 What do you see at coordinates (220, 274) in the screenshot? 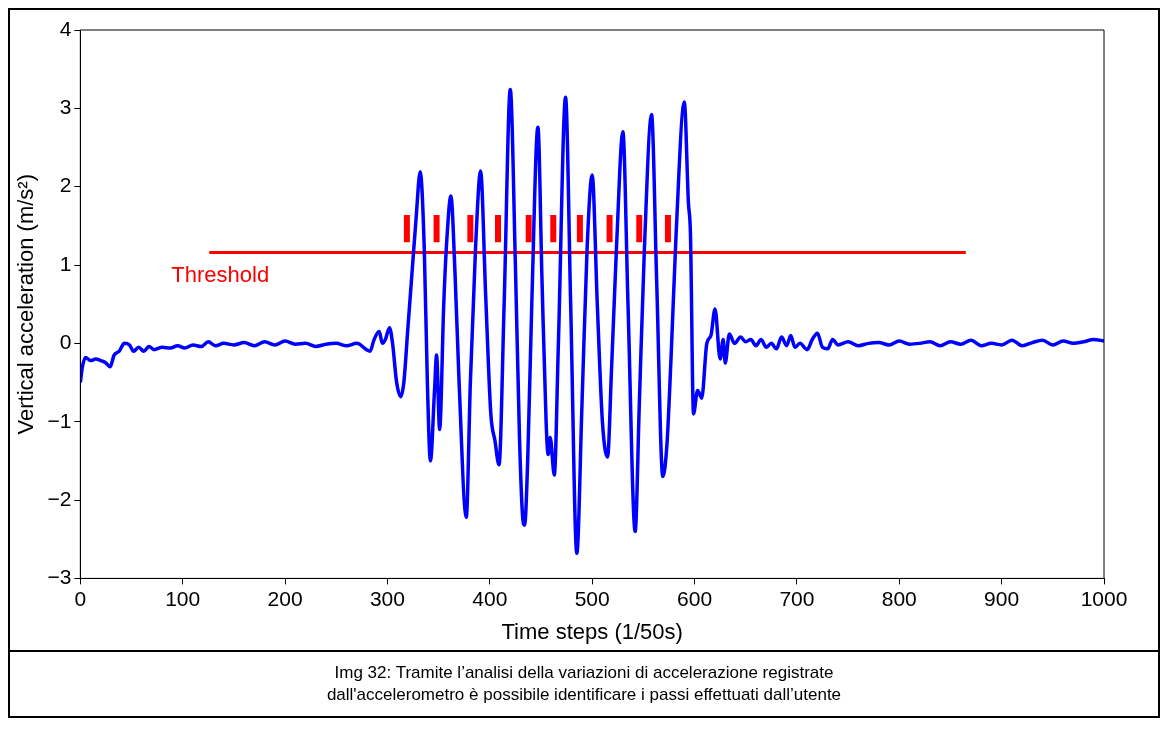
I see `series-label: Threshold` at bounding box center [220, 274].